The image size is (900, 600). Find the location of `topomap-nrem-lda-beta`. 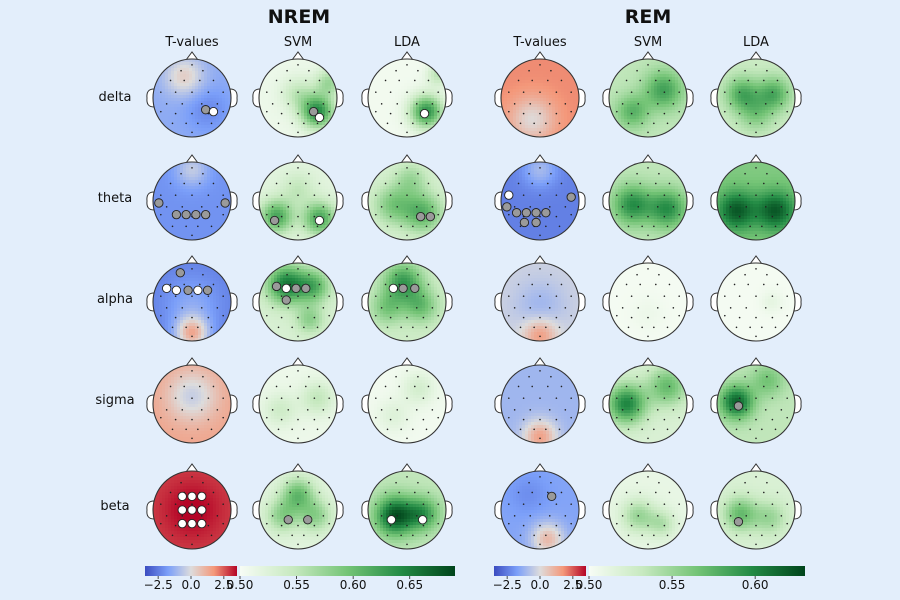

topomap-nrem-lda-beta is located at coordinates (407, 506).